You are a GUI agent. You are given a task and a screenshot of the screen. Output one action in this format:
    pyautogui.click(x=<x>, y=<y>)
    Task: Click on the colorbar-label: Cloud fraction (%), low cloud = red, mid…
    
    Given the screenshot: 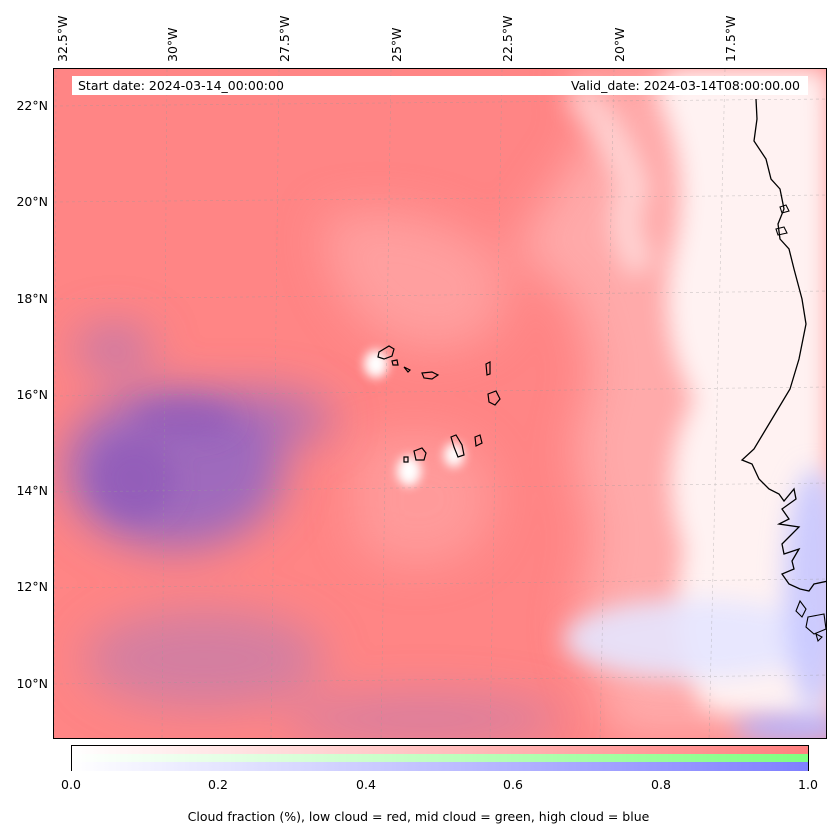 What is the action you would take?
    pyautogui.click(x=418, y=816)
    